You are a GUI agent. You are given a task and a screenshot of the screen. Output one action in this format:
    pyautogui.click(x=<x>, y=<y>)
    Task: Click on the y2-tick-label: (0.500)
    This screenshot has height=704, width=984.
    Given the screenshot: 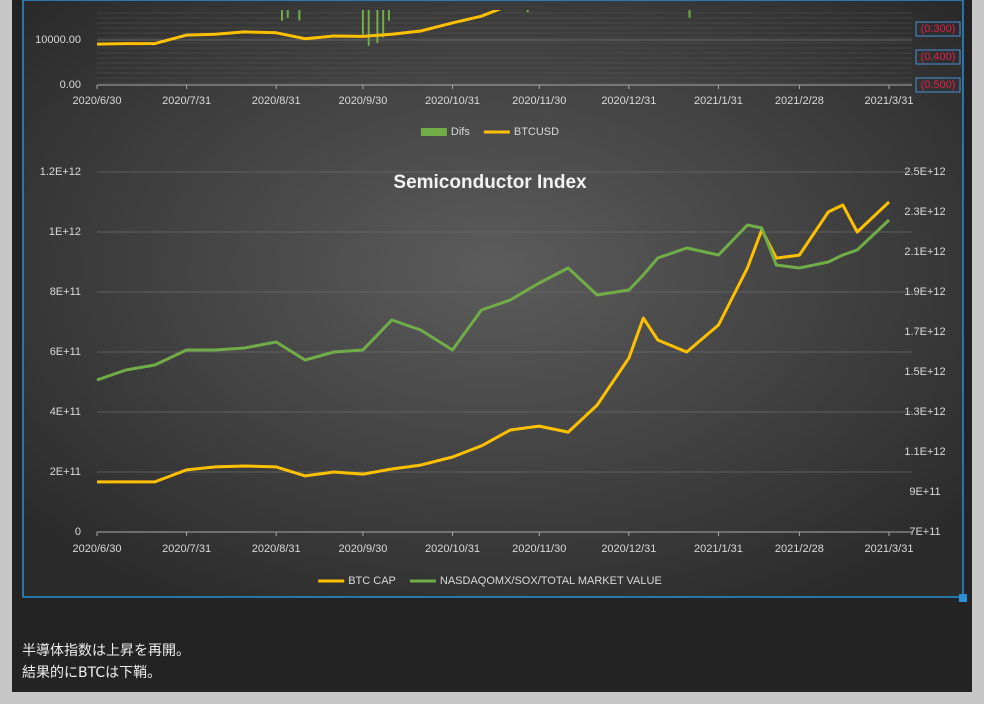 What is the action you would take?
    pyautogui.click(x=938, y=85)
    